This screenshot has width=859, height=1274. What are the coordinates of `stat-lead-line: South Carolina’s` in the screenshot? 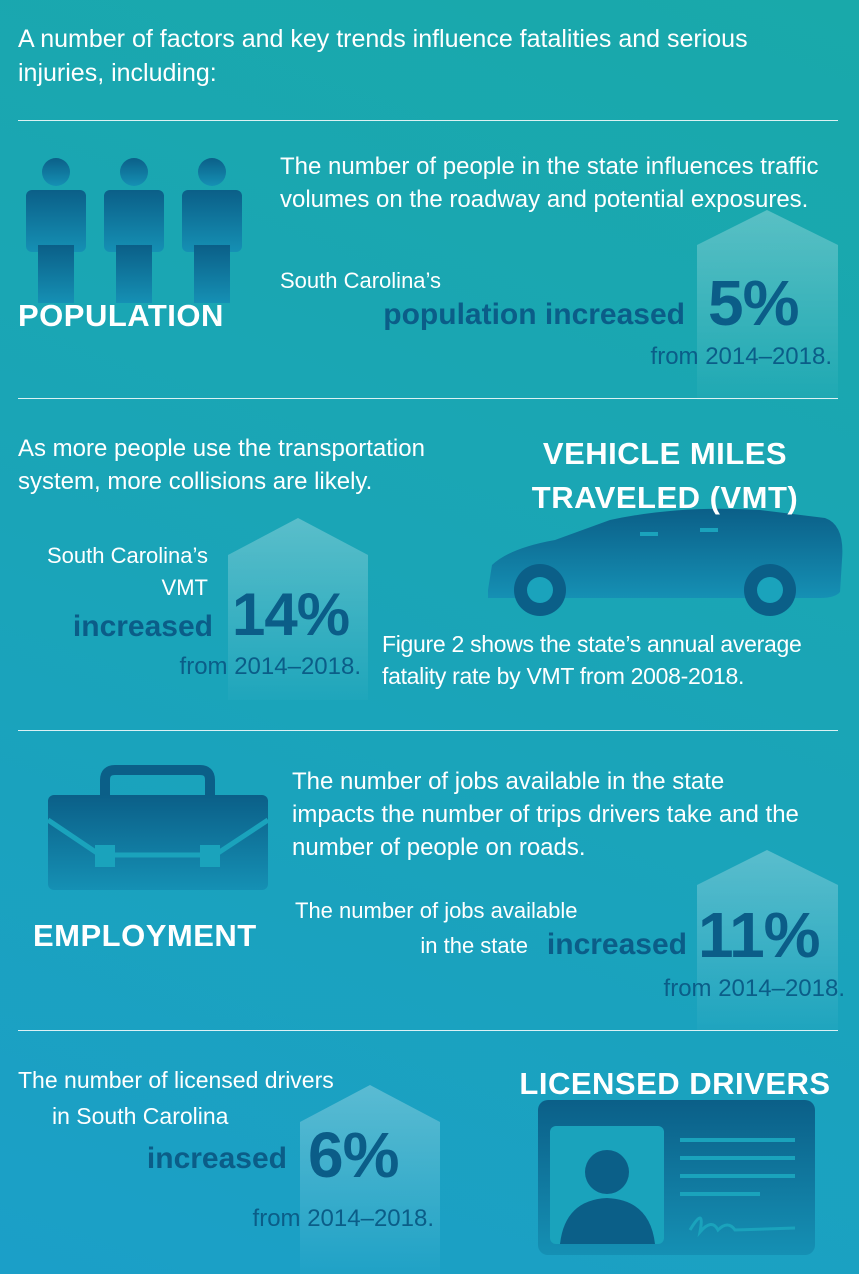 It's located at (127, 555).